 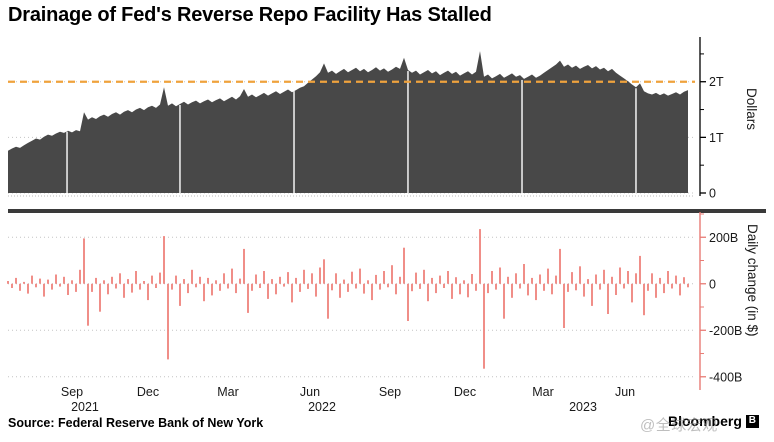 I want to click on x-year-label: 2023, so click(x=583, y=407).